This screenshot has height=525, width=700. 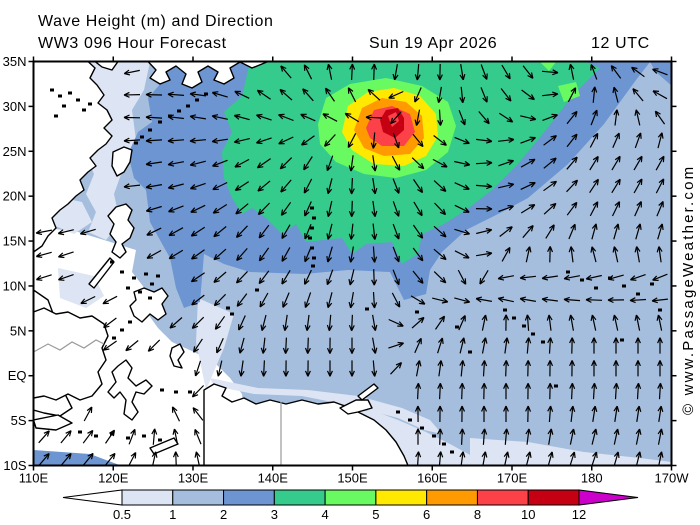 What do you see at coordinates (350, 505) in the screenshot?
I see `colorbar-legend: 0.5 1 2 3 4 5 6 8 10 12` at bounding box center [350, 505].